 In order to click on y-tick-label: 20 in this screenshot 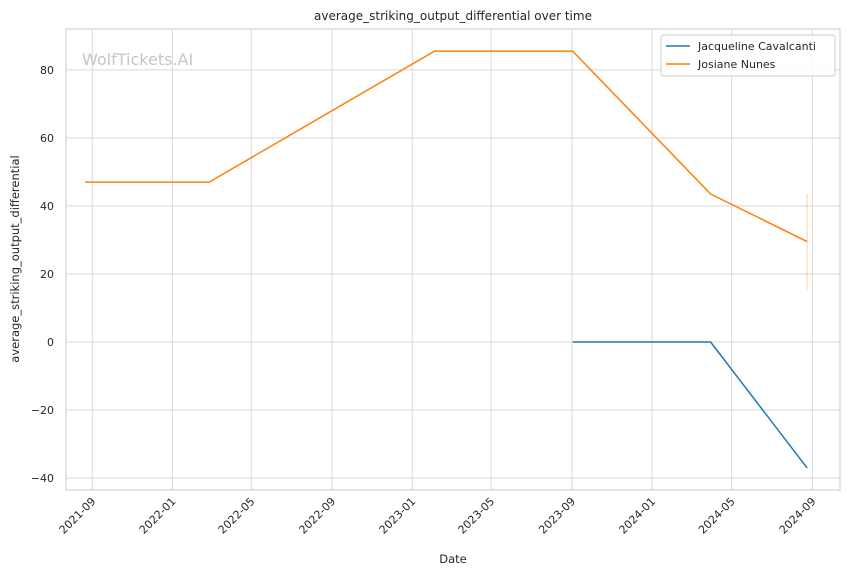, I will do `click(47, 274)`.